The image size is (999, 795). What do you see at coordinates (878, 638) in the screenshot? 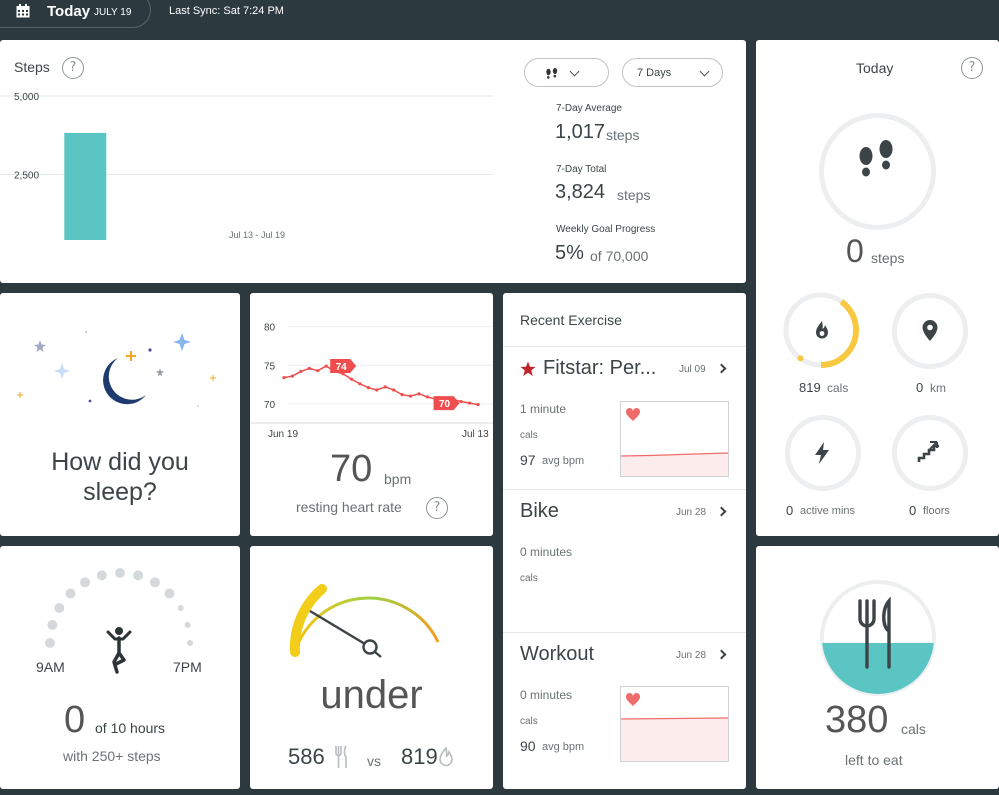
I see `food-plate` at bounding box center [878, 638].